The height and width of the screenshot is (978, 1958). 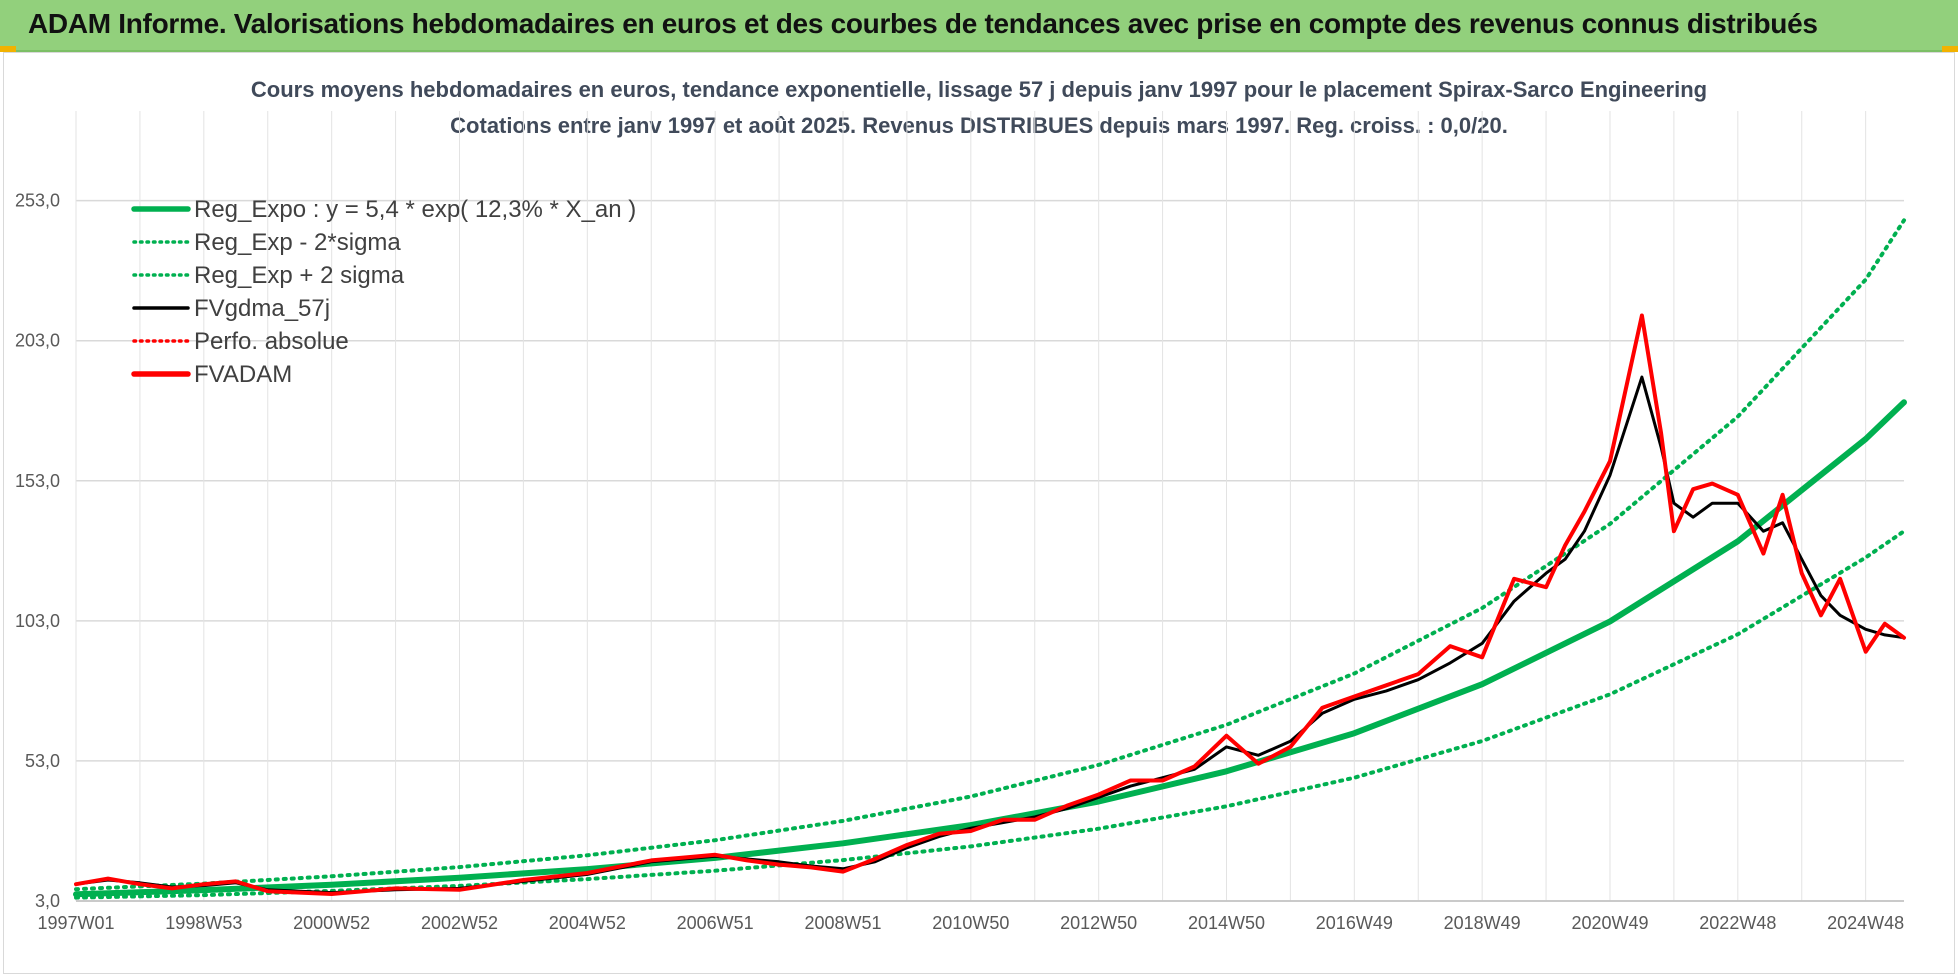 What do you see at coordinates (1609, 923) in the screenshot?
I see `x-tick-label: 2020W49` at bounding box center [1609, 923].